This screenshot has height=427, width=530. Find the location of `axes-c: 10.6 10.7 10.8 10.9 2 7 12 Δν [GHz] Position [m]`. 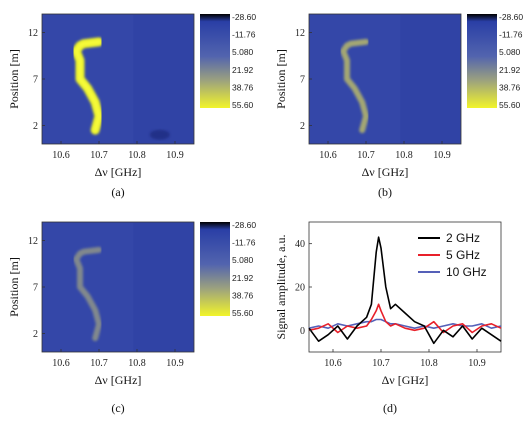

axes-c: 10.6 10.7 10.8 10.9 2 7 12 Δν [GHz] Position [m] is located at coordinates (95, 311).